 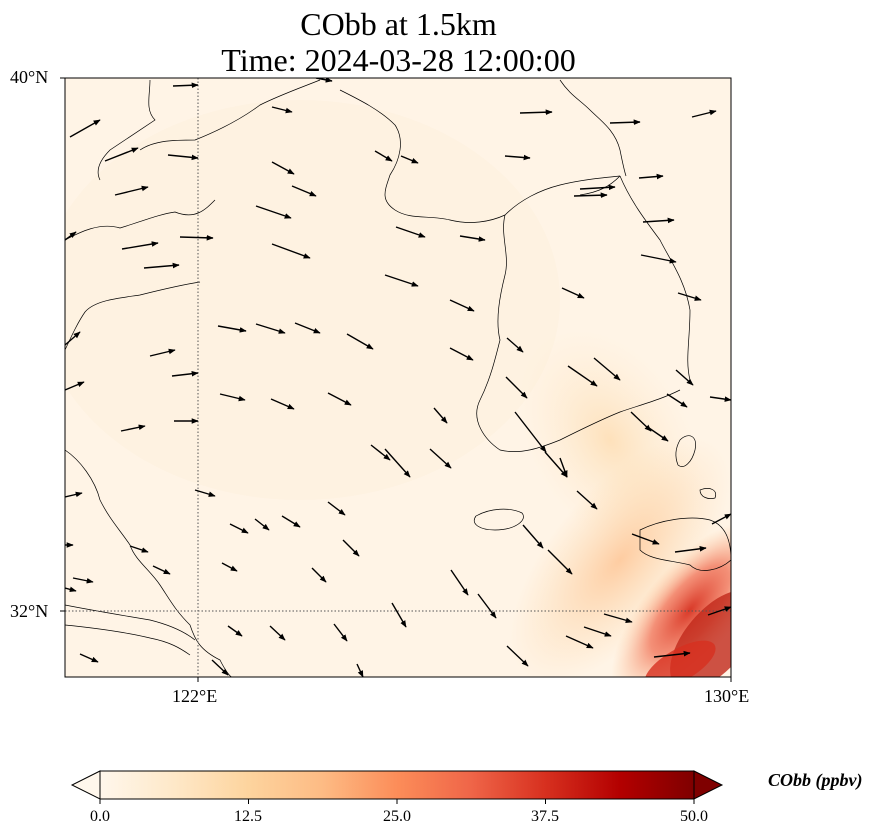 What do you see at coordinates (397, 785) in the screenshot?
I see `colorbar-gradient` at bounding box center [397, 785].